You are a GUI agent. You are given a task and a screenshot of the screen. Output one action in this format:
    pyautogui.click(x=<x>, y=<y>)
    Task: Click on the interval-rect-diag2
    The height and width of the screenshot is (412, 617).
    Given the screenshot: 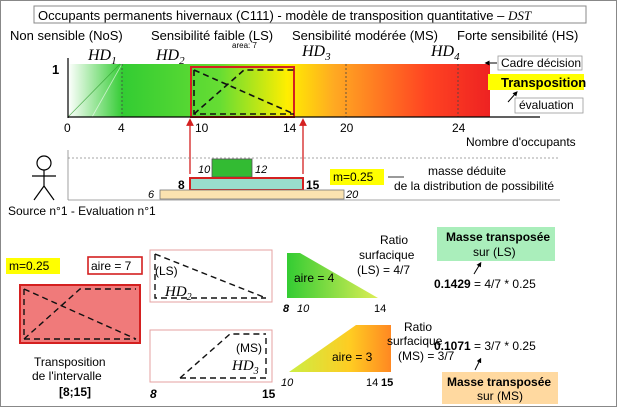 What is the action you would take?
    pyautogui.click(x=79, y=314)
    